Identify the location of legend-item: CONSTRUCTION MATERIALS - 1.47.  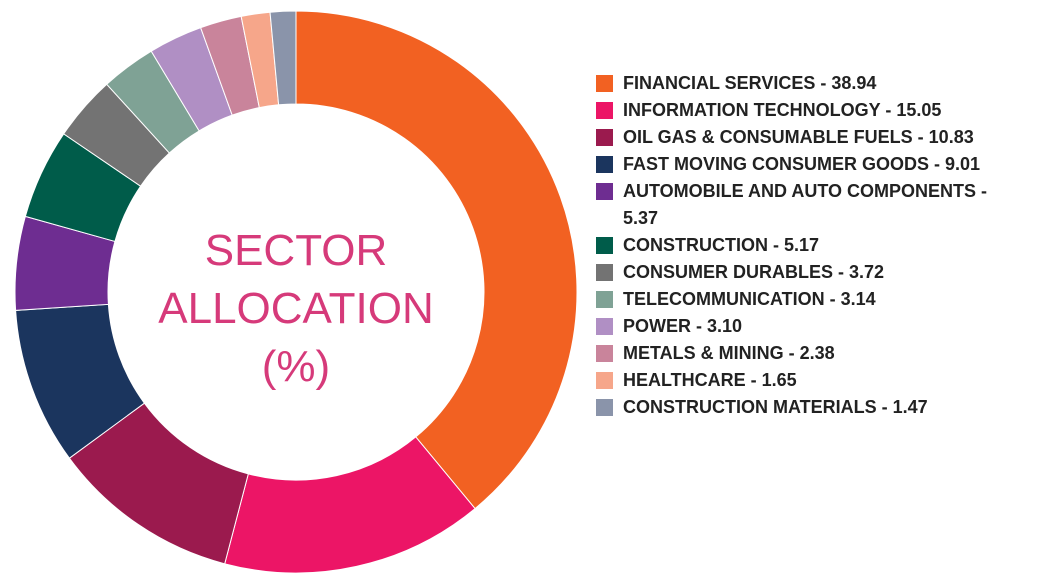
(806, 407).